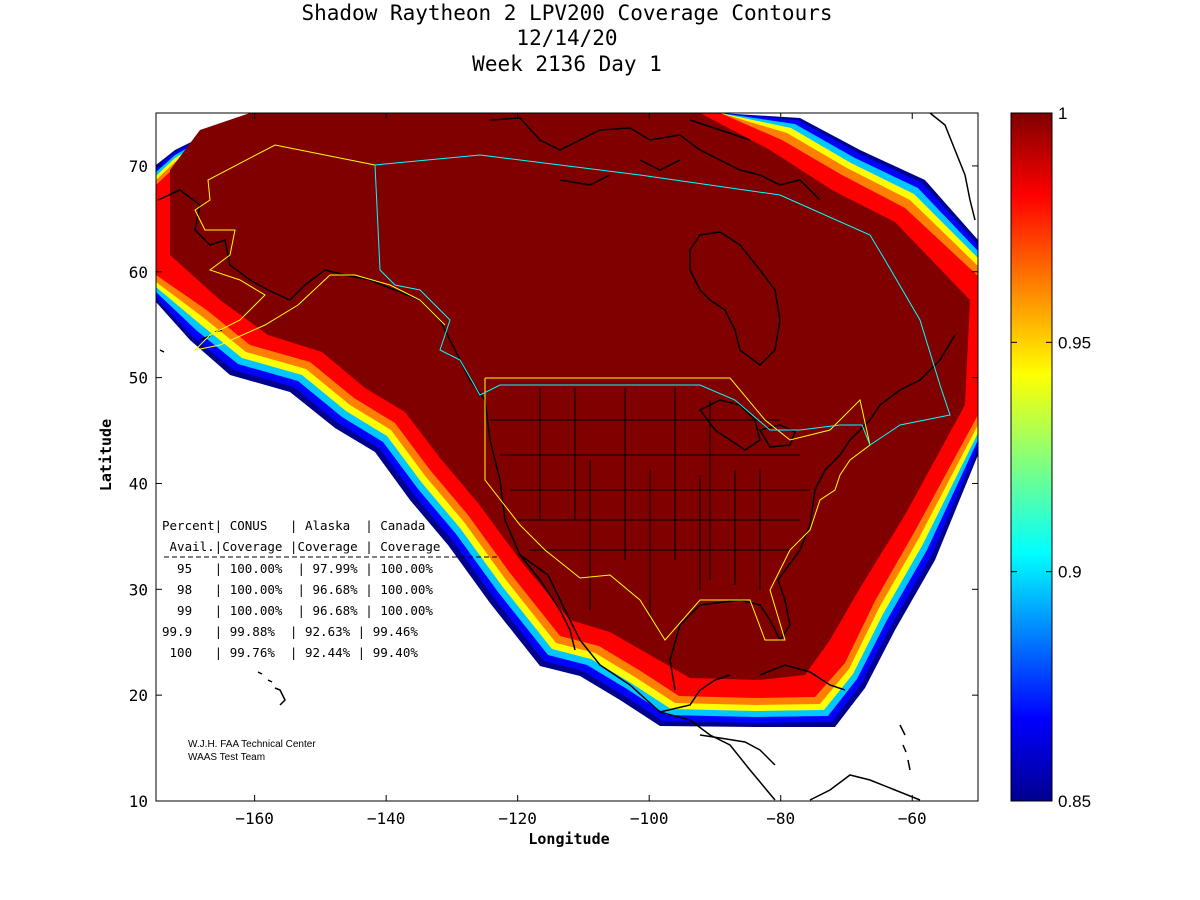 This screenshot has width=1200, height=900. I want to click on y-tick-label: 10, so click(138, 801).